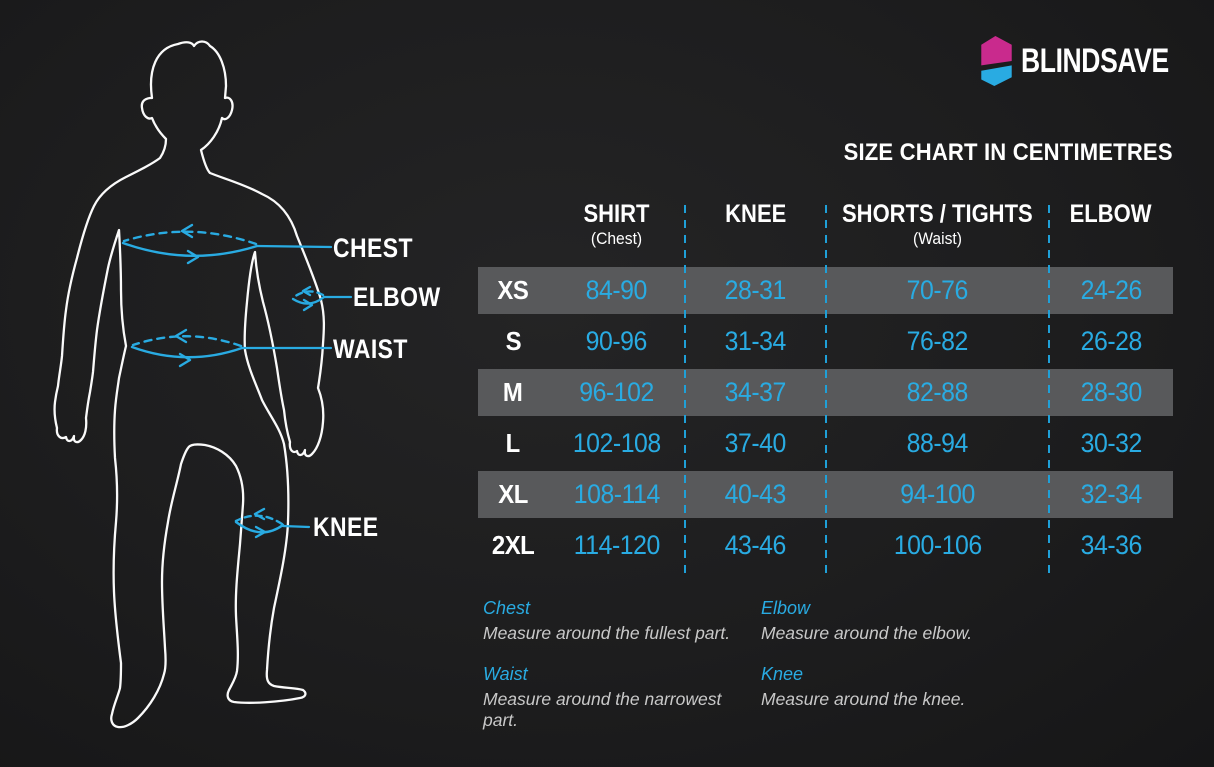 The width and height of the screenshot is (1214, 767). What do you see at coordinates (1111, 545) in the screenshot?
I see `elbow-value: 34-36` at bounding box center [1111, 545].